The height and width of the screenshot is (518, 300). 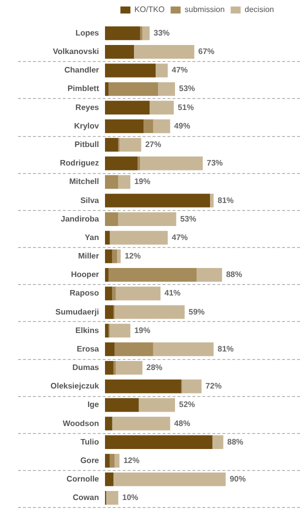 What do you see at coordinates (85, 275) in the screenshot?
I see `y-tick-label: Hooper` at bounding box center [85, 275].